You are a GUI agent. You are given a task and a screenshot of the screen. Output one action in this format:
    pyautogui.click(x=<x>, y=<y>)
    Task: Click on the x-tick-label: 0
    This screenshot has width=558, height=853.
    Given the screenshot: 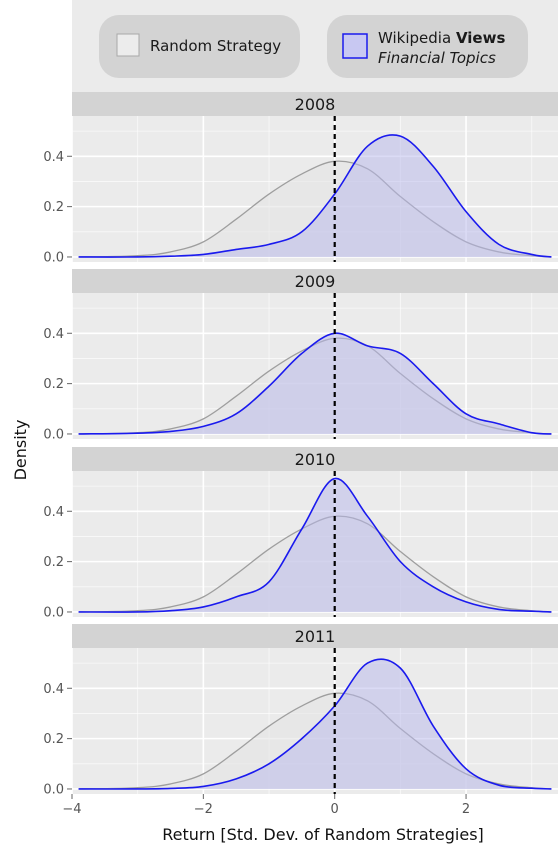 What is the action you would take?
    pyautogui.click(x=335, y=809)
    